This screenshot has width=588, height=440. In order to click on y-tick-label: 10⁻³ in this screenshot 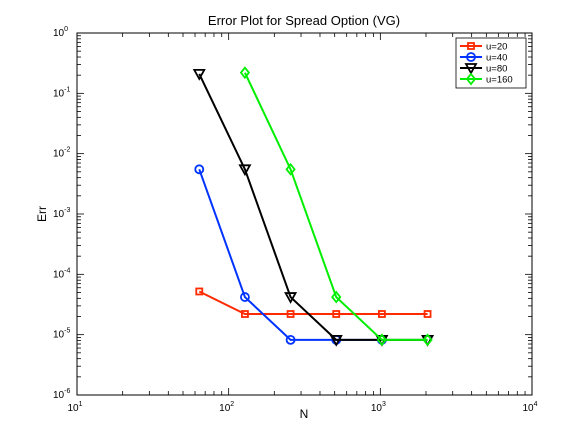, I will do `click(61, 213)`.